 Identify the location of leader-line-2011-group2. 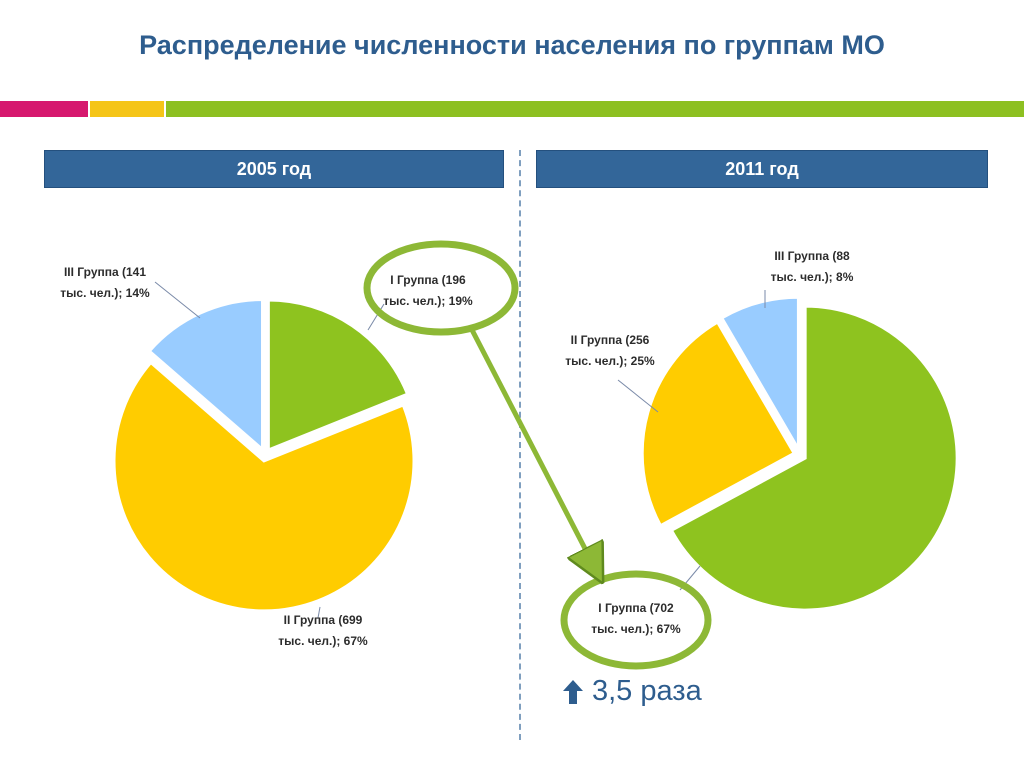
(638, 396).